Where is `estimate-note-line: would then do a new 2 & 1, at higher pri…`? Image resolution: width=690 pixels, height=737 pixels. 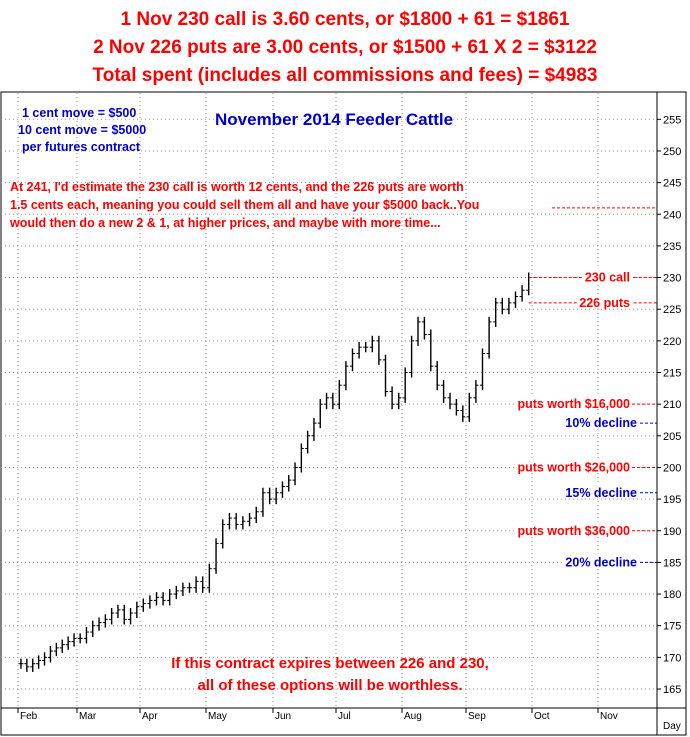
estimate-note-line: would then do a new 2 & 1, at higher pri… is located at coordinates (225, 223).